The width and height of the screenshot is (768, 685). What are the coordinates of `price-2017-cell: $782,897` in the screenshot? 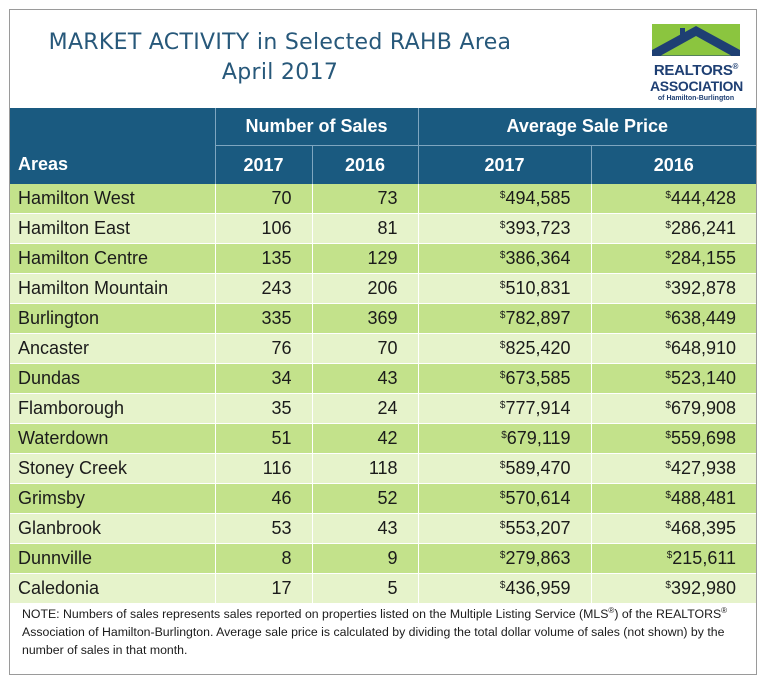 It's located at (504, 318).